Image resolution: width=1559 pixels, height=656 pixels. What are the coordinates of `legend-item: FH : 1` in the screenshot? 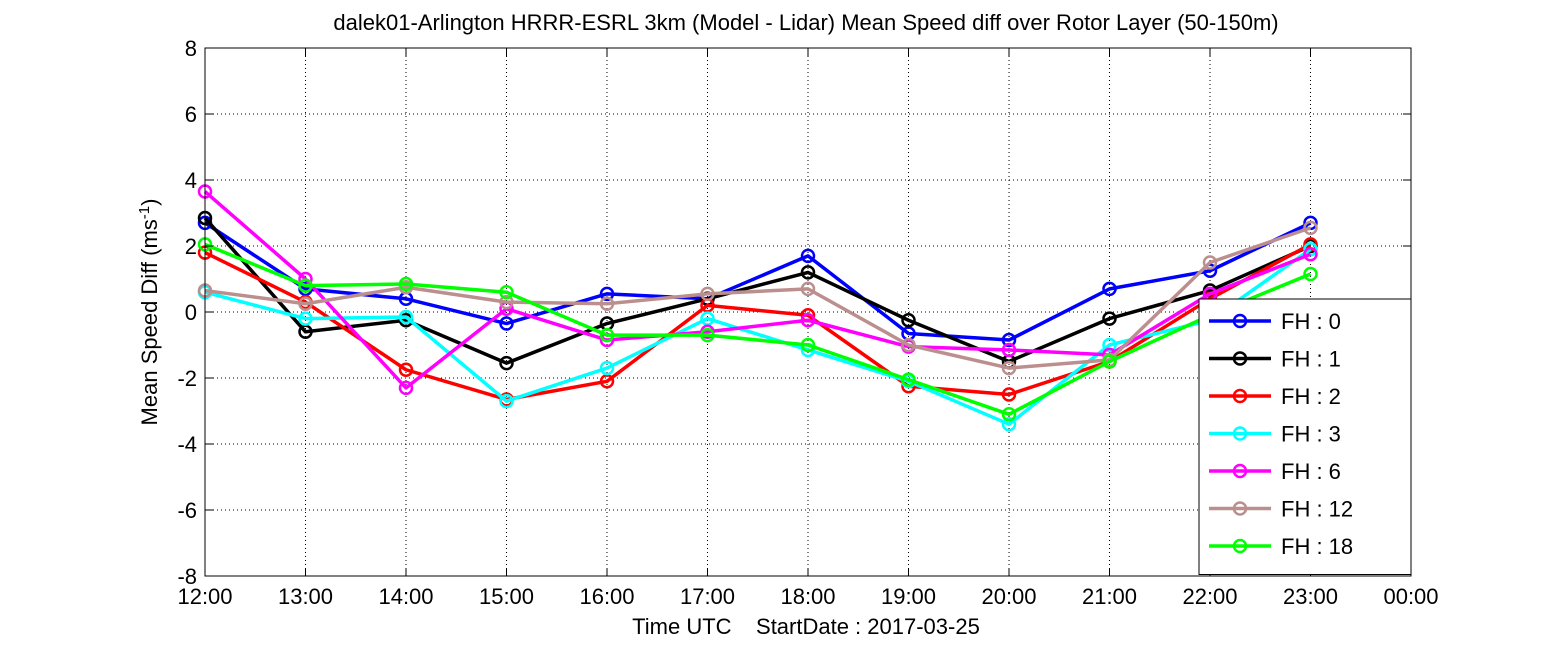 It's located at (1275, 359).